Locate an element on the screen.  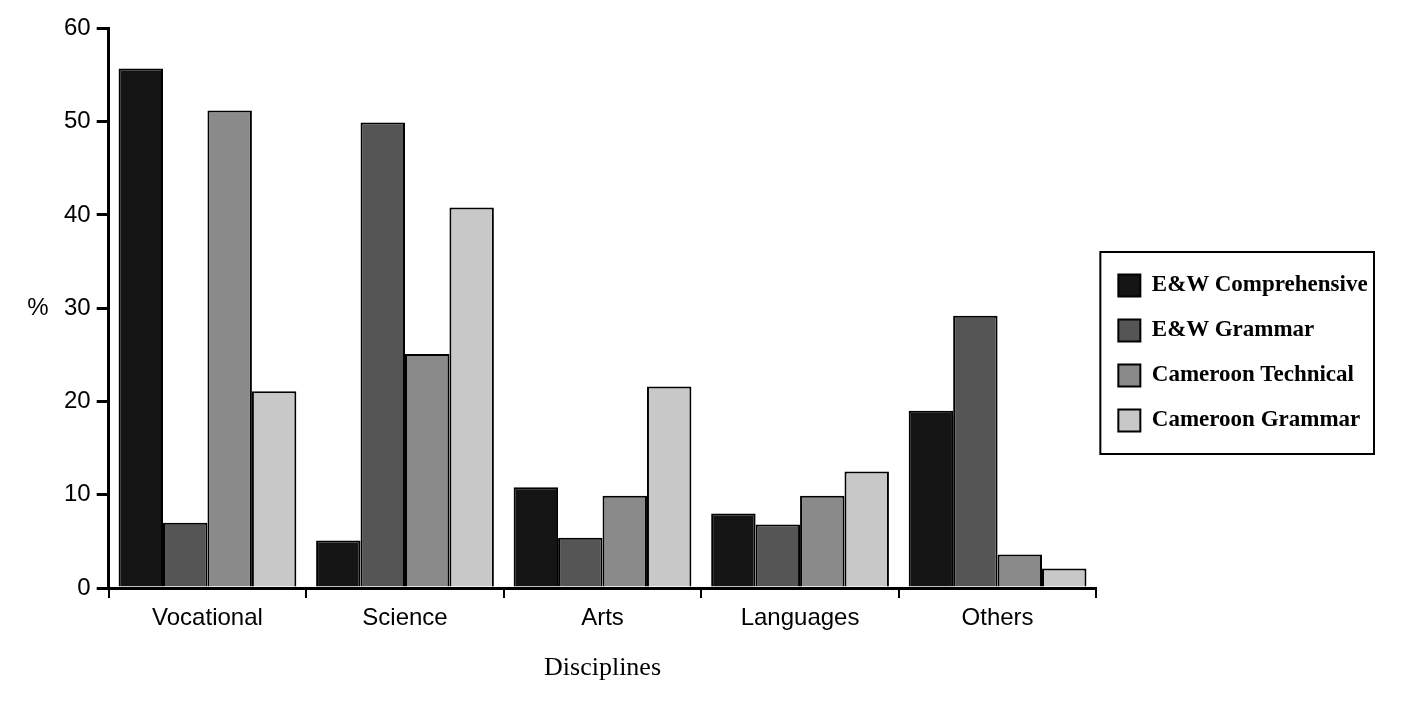
x-tick-label: Arts is located at coordinates (602, 617).